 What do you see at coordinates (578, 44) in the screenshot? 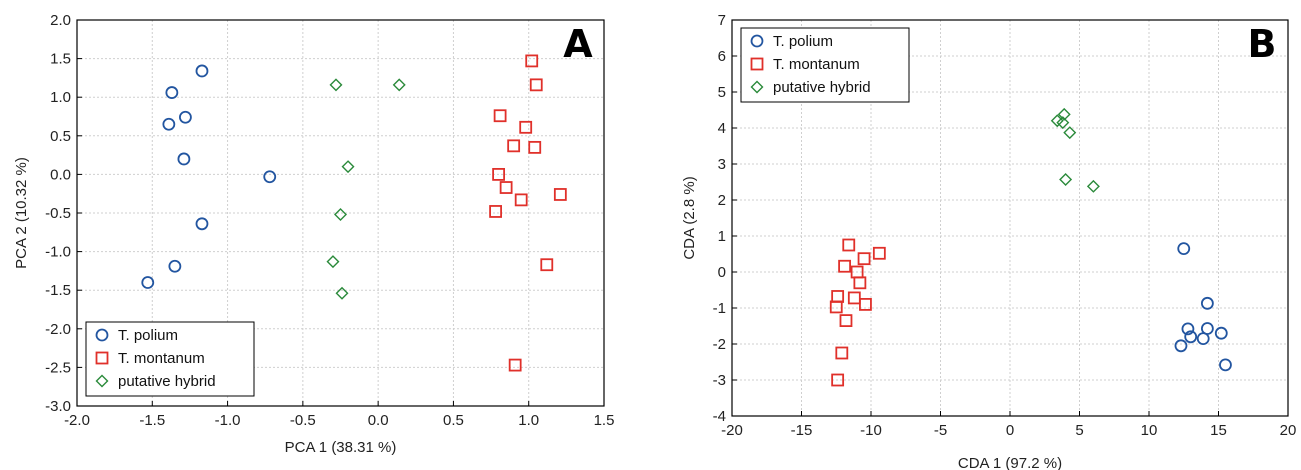
I see `panel-letter: A` at bounding box center [578, 44].